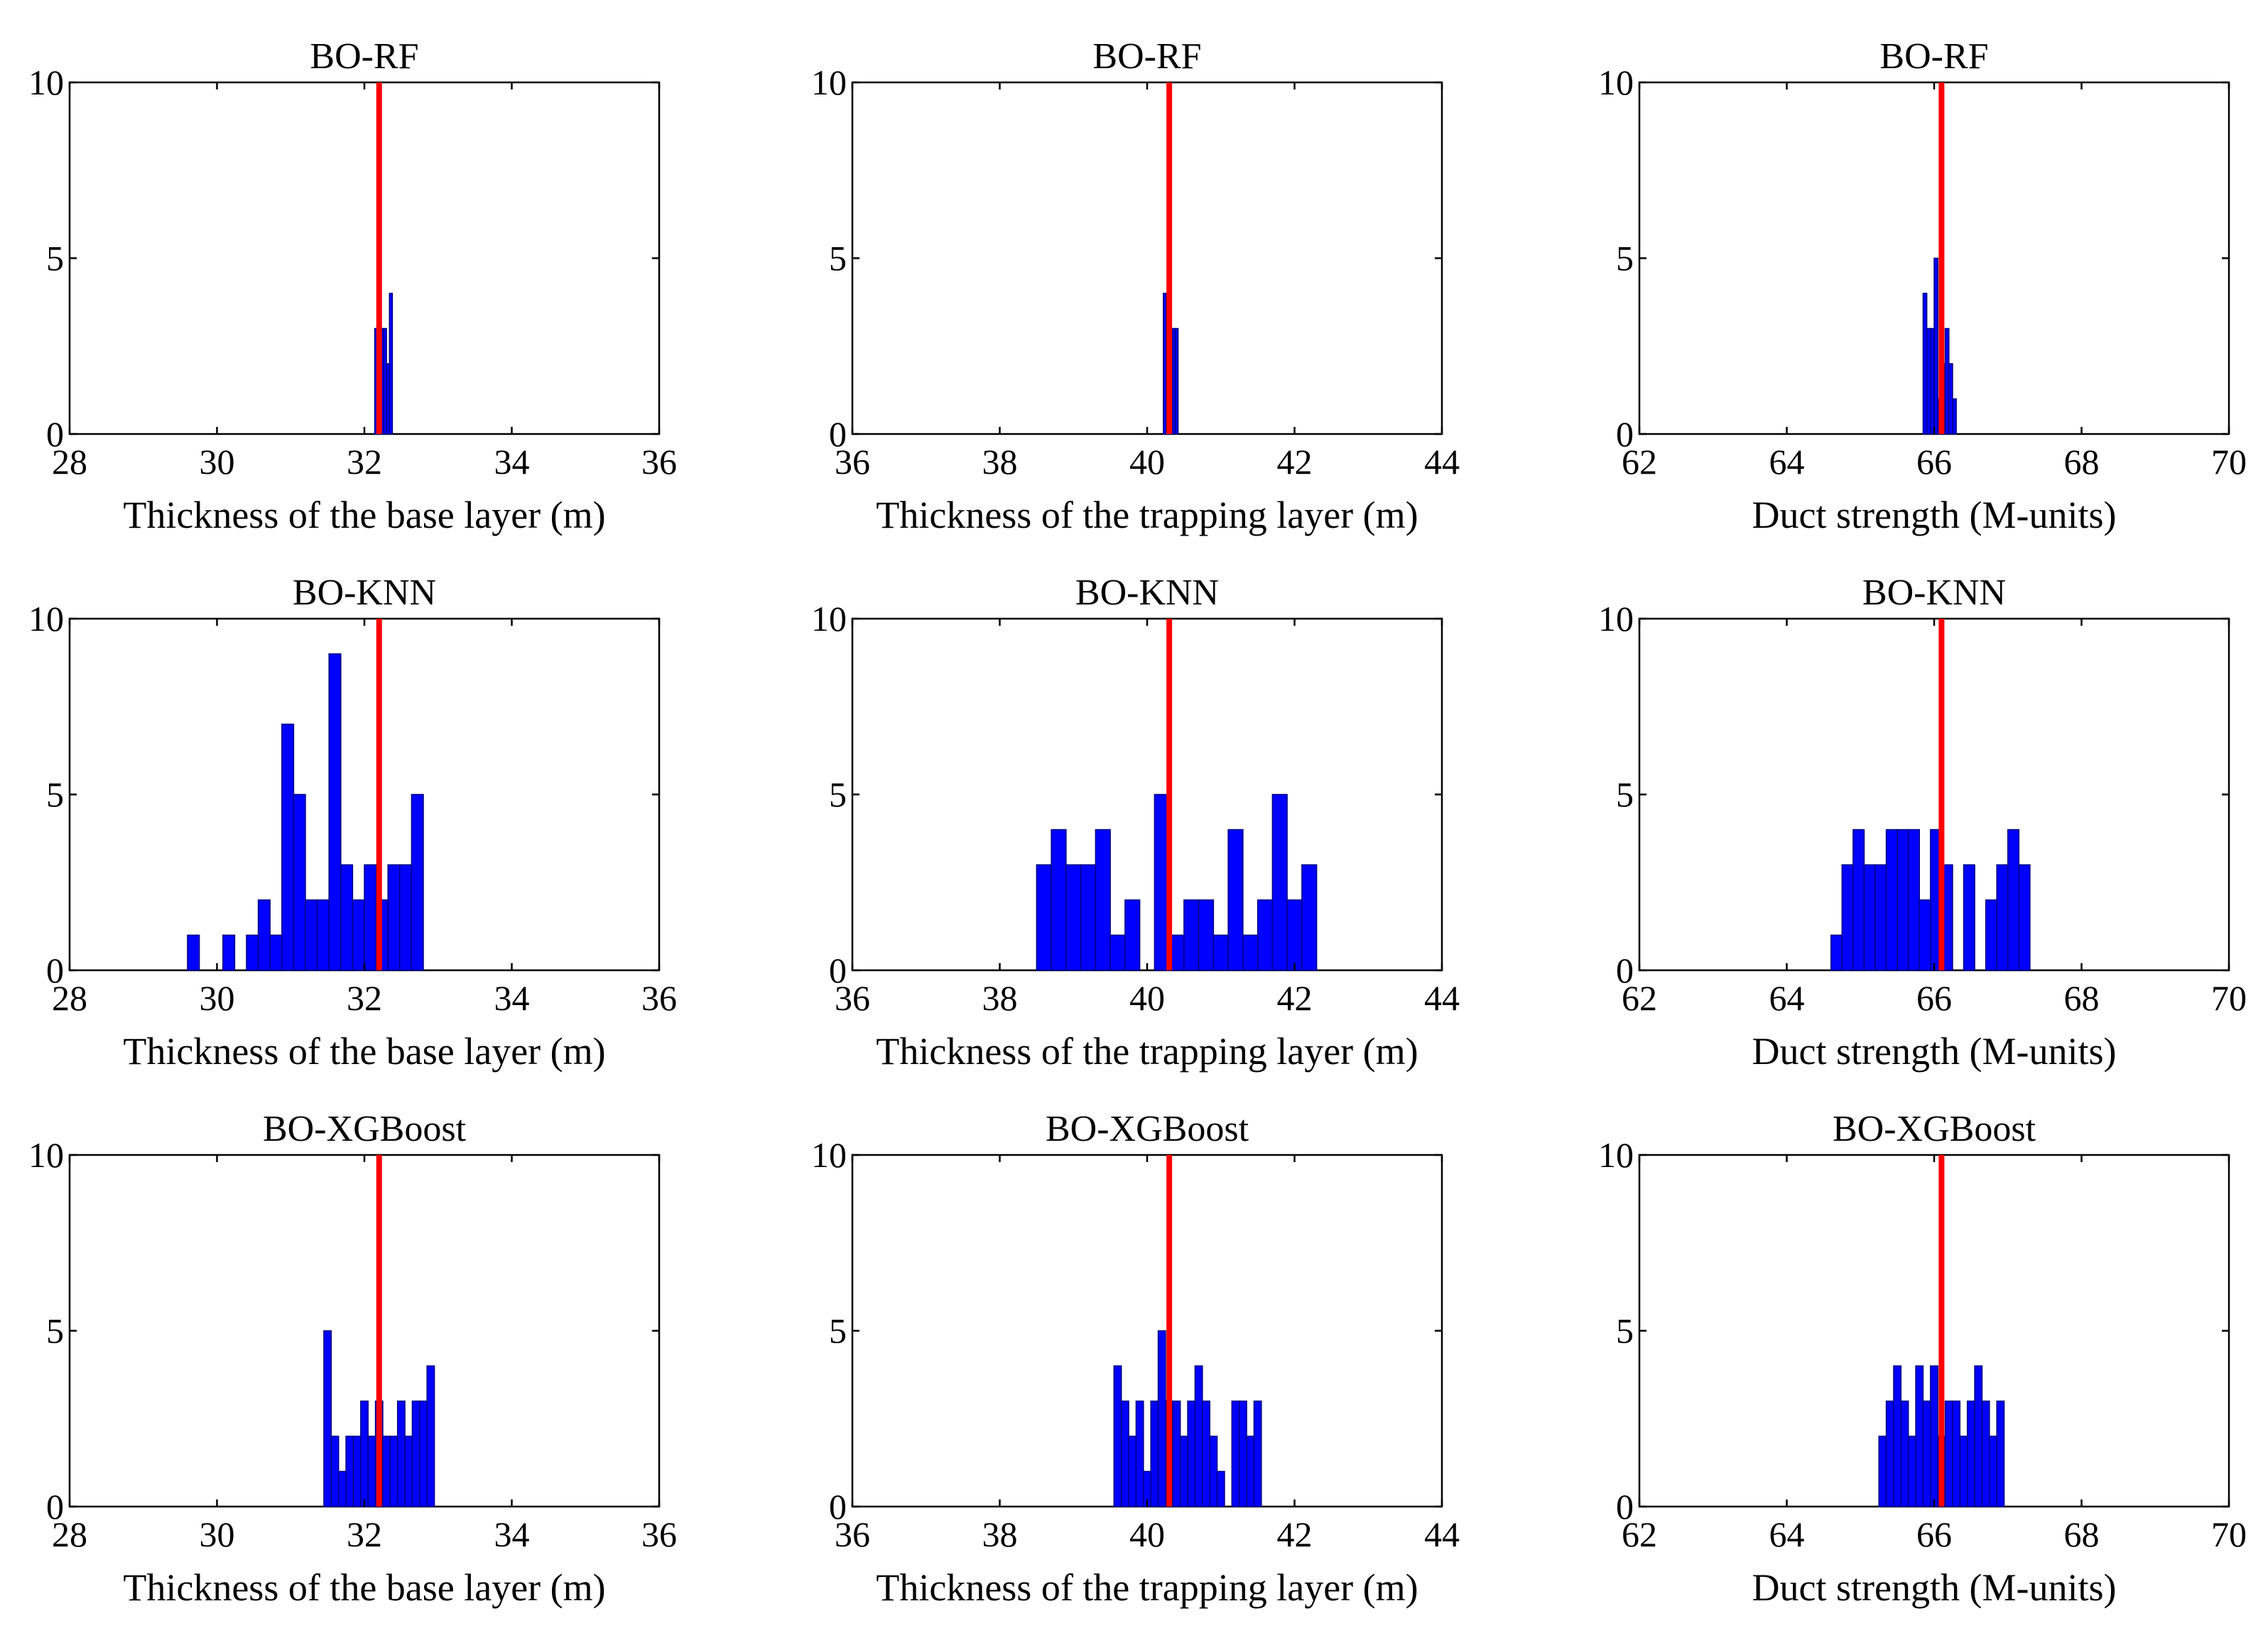  What do you see at coordinates (364, 1534) in the screenshot?
I see `x-tick-label: 32` at bounding box center [364, 1534].